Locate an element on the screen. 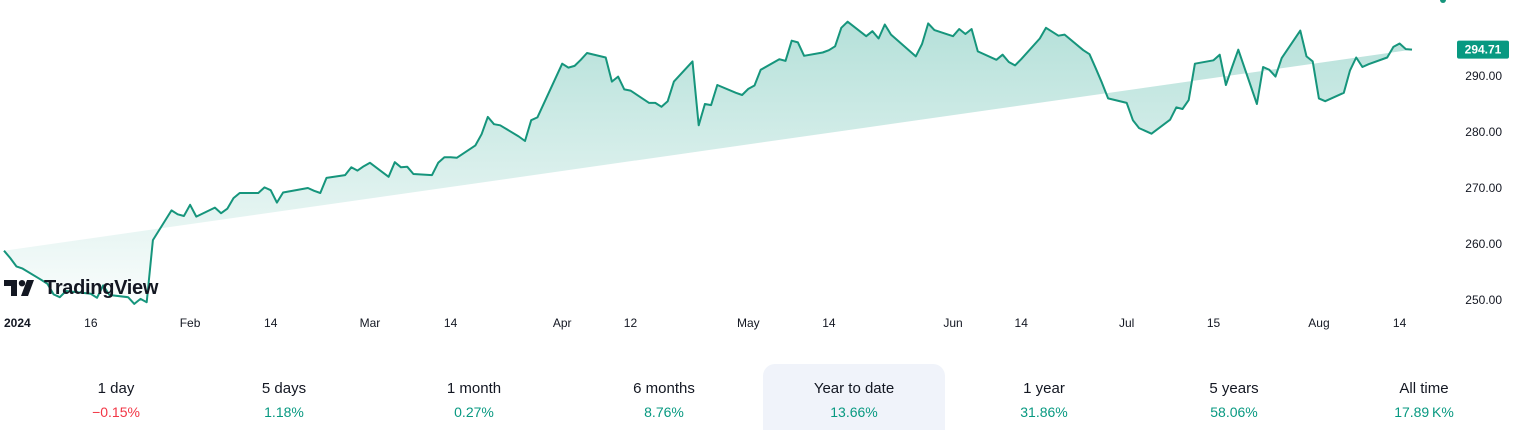  period-change: 1.18% is located at coordinates (284, 412).